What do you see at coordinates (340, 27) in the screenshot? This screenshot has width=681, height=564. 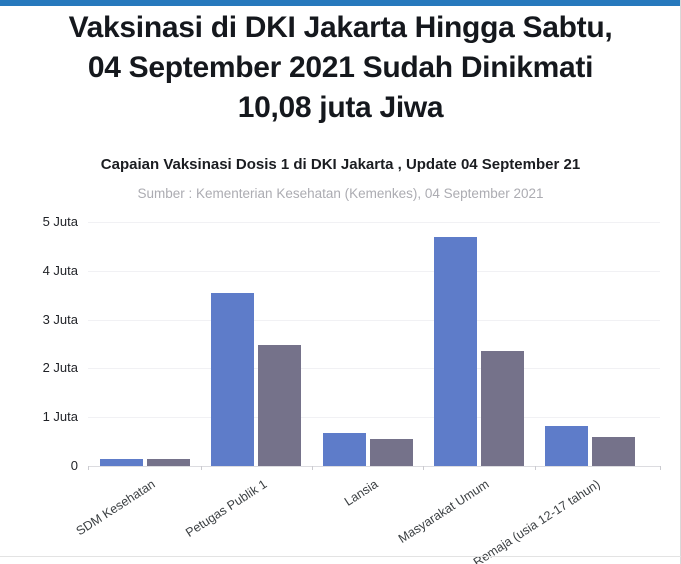 I see `page-title-line-1: Vaksinasi di DKI Jakarta Hingga Sabtu,` at bounding box center [340, 27].